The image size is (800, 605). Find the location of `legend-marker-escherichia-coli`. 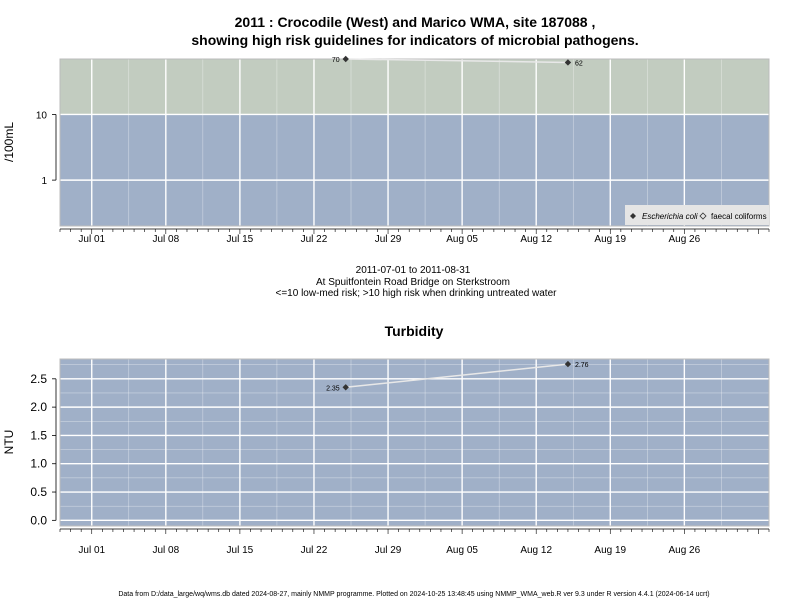

legend-marker-escherichia-coli is located at coordinates (633, 216).